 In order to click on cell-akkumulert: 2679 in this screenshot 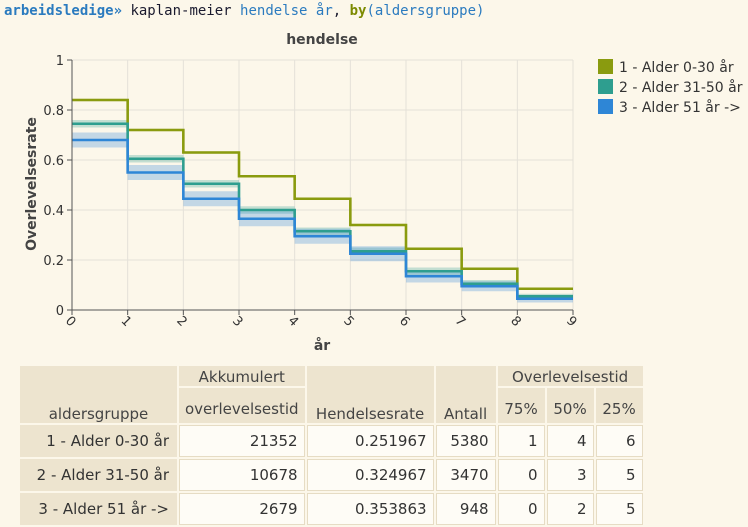, I will do `click(242, 509)`.